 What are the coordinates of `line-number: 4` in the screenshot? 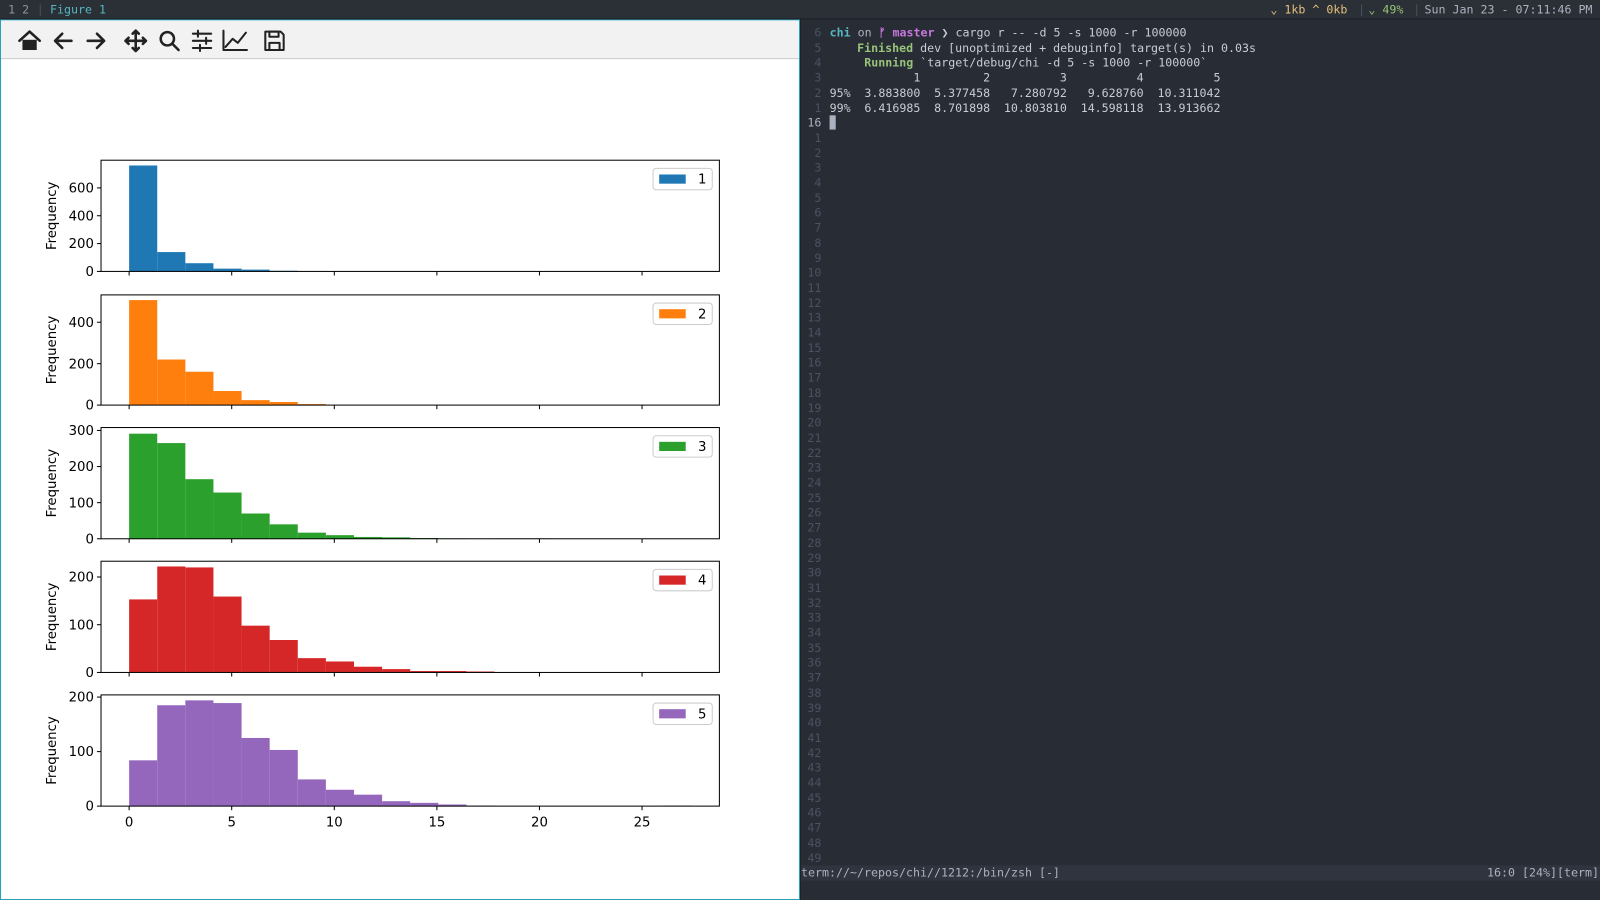 It's located at (818, 182).